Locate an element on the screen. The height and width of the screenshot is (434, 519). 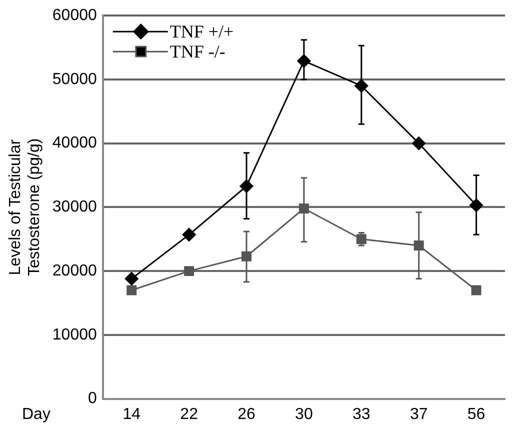
y-axis-title: Levels of Testicular Testosterone (pg/g) is located at coordinates (25, 207).